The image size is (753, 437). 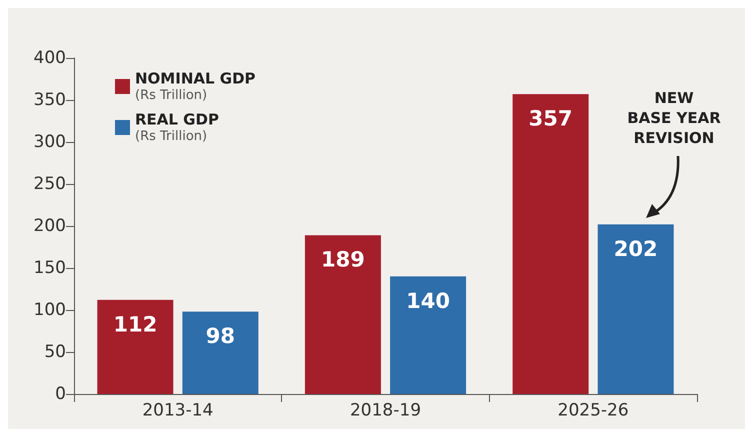 I want to click on data-label: 357, so click(x=550, y=118).